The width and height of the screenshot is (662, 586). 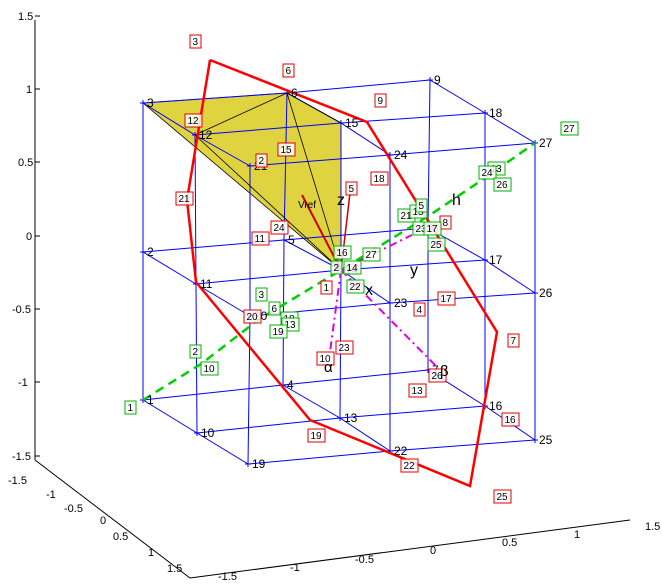 What do you see at coordinates (260, 239) in the screenshot?
I see `red-tag-10: 11` at bounding box center [260, 239].